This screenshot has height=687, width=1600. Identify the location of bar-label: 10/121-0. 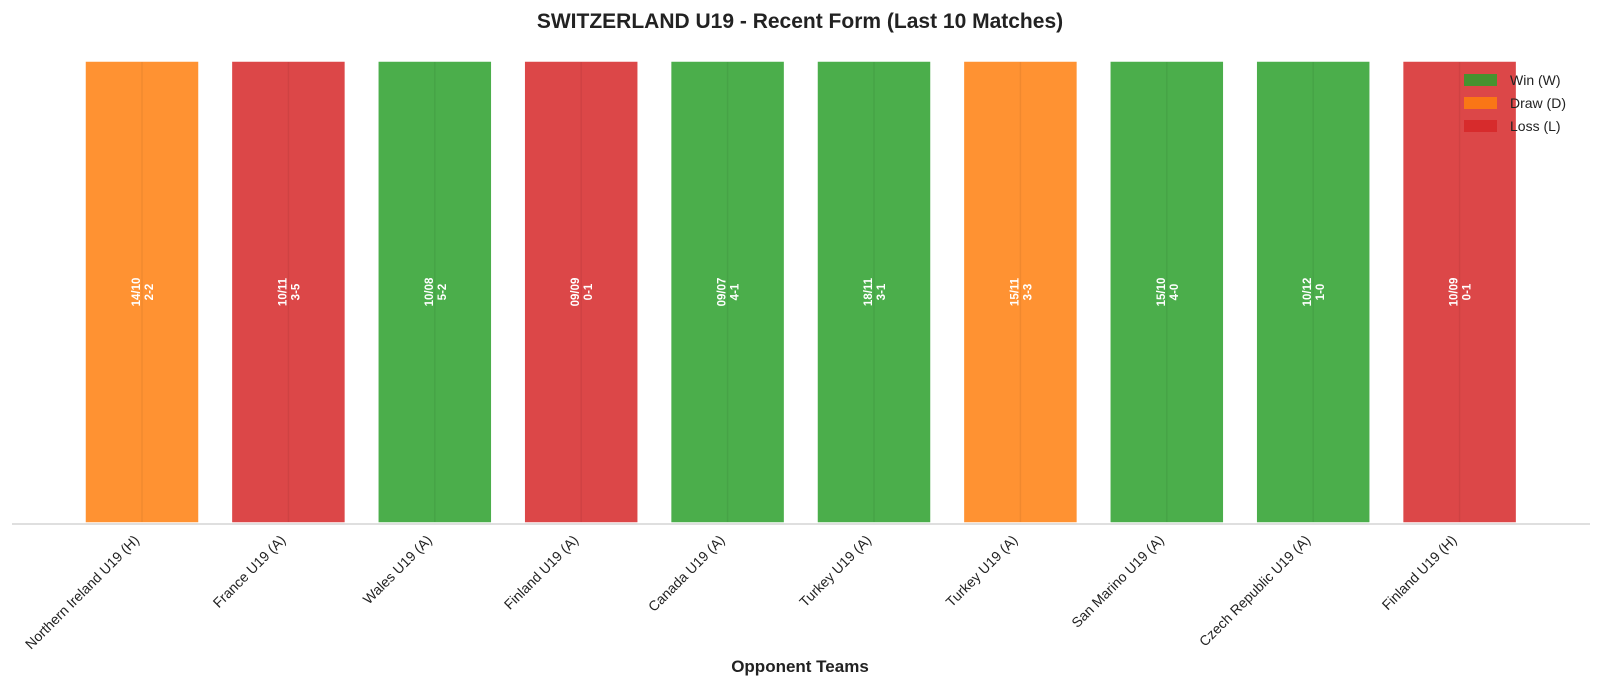
(1314, 292).